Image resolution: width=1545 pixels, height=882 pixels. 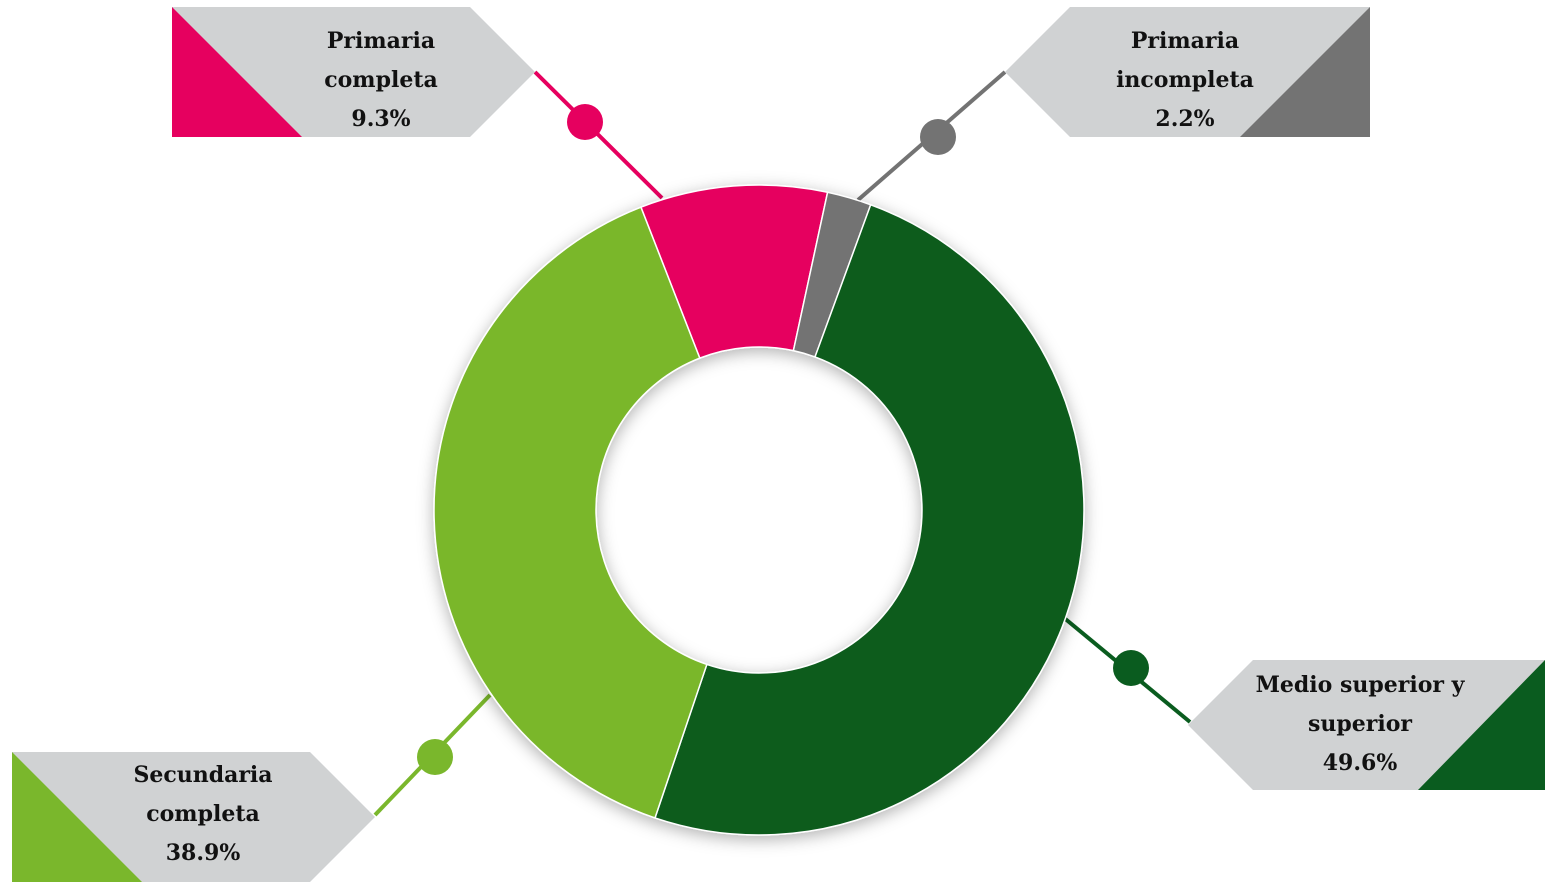 What do you see at coordinates (381, 60) in the screenshot?
I see `category-label: Primaria completa` at bounding box center [381, 60].